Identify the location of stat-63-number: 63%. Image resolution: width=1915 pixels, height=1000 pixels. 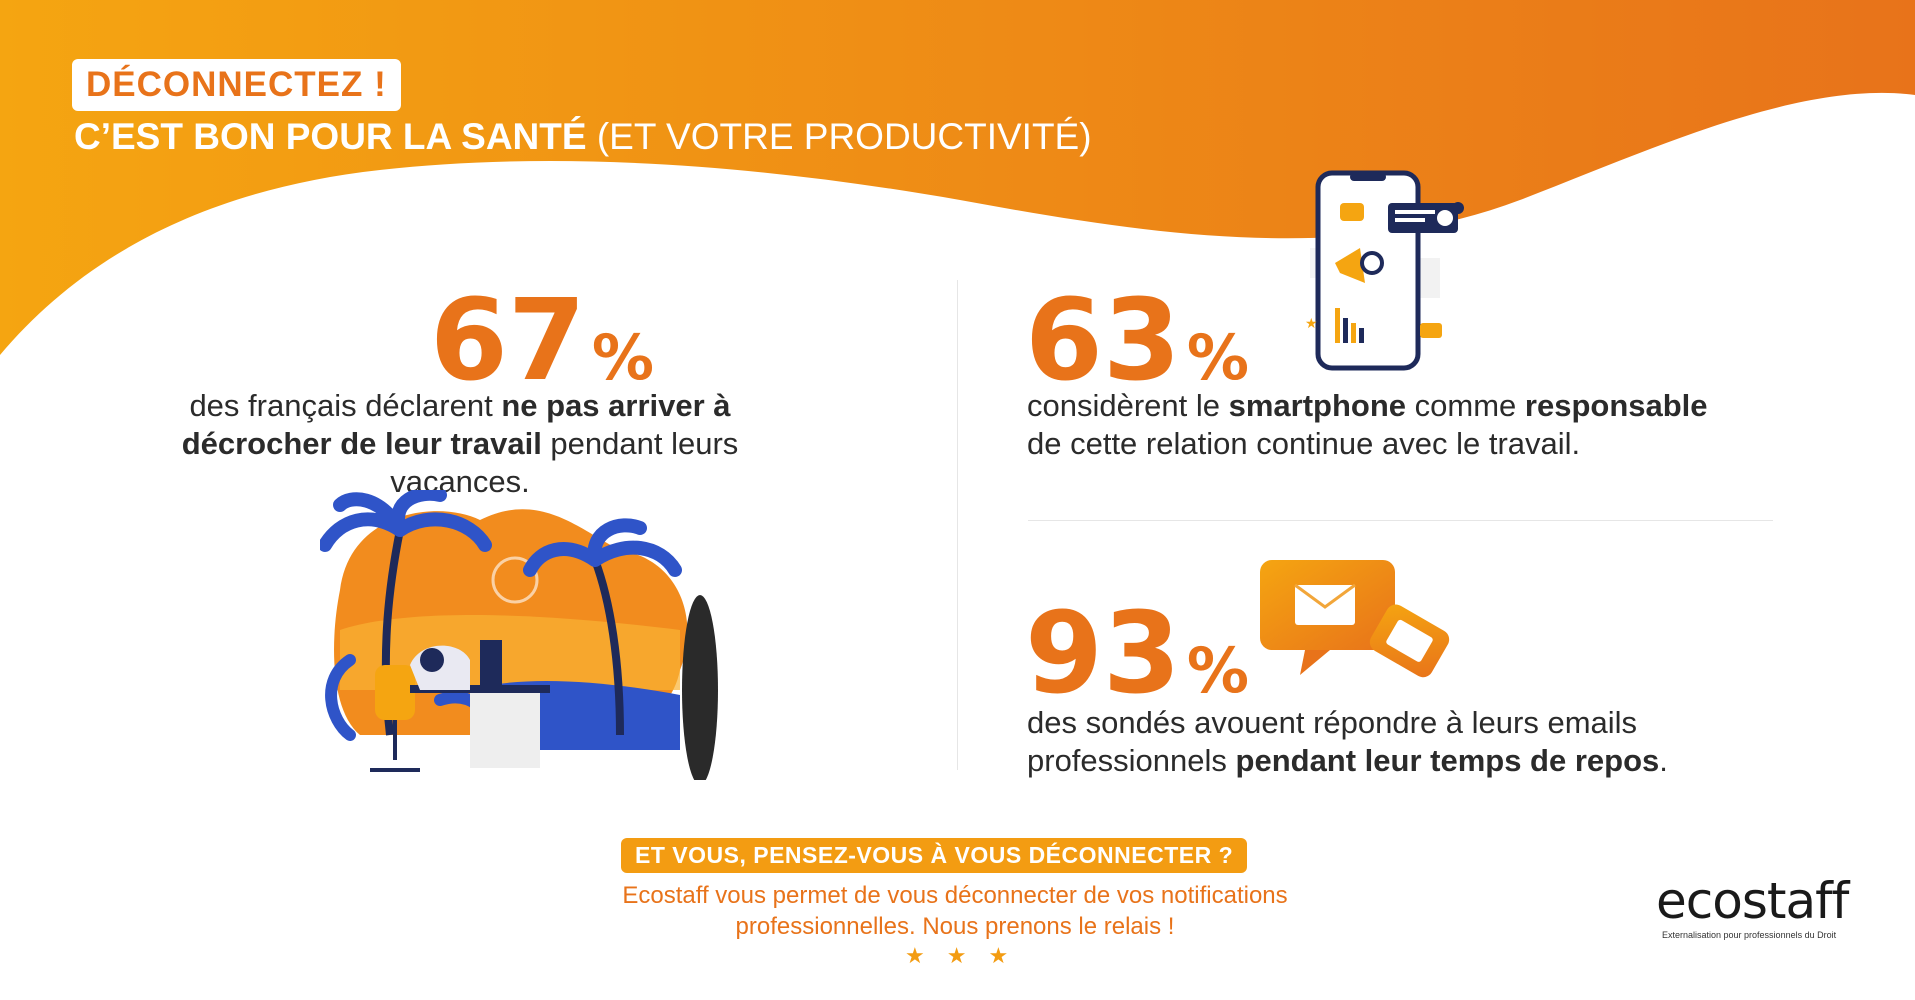
(1137, 341).